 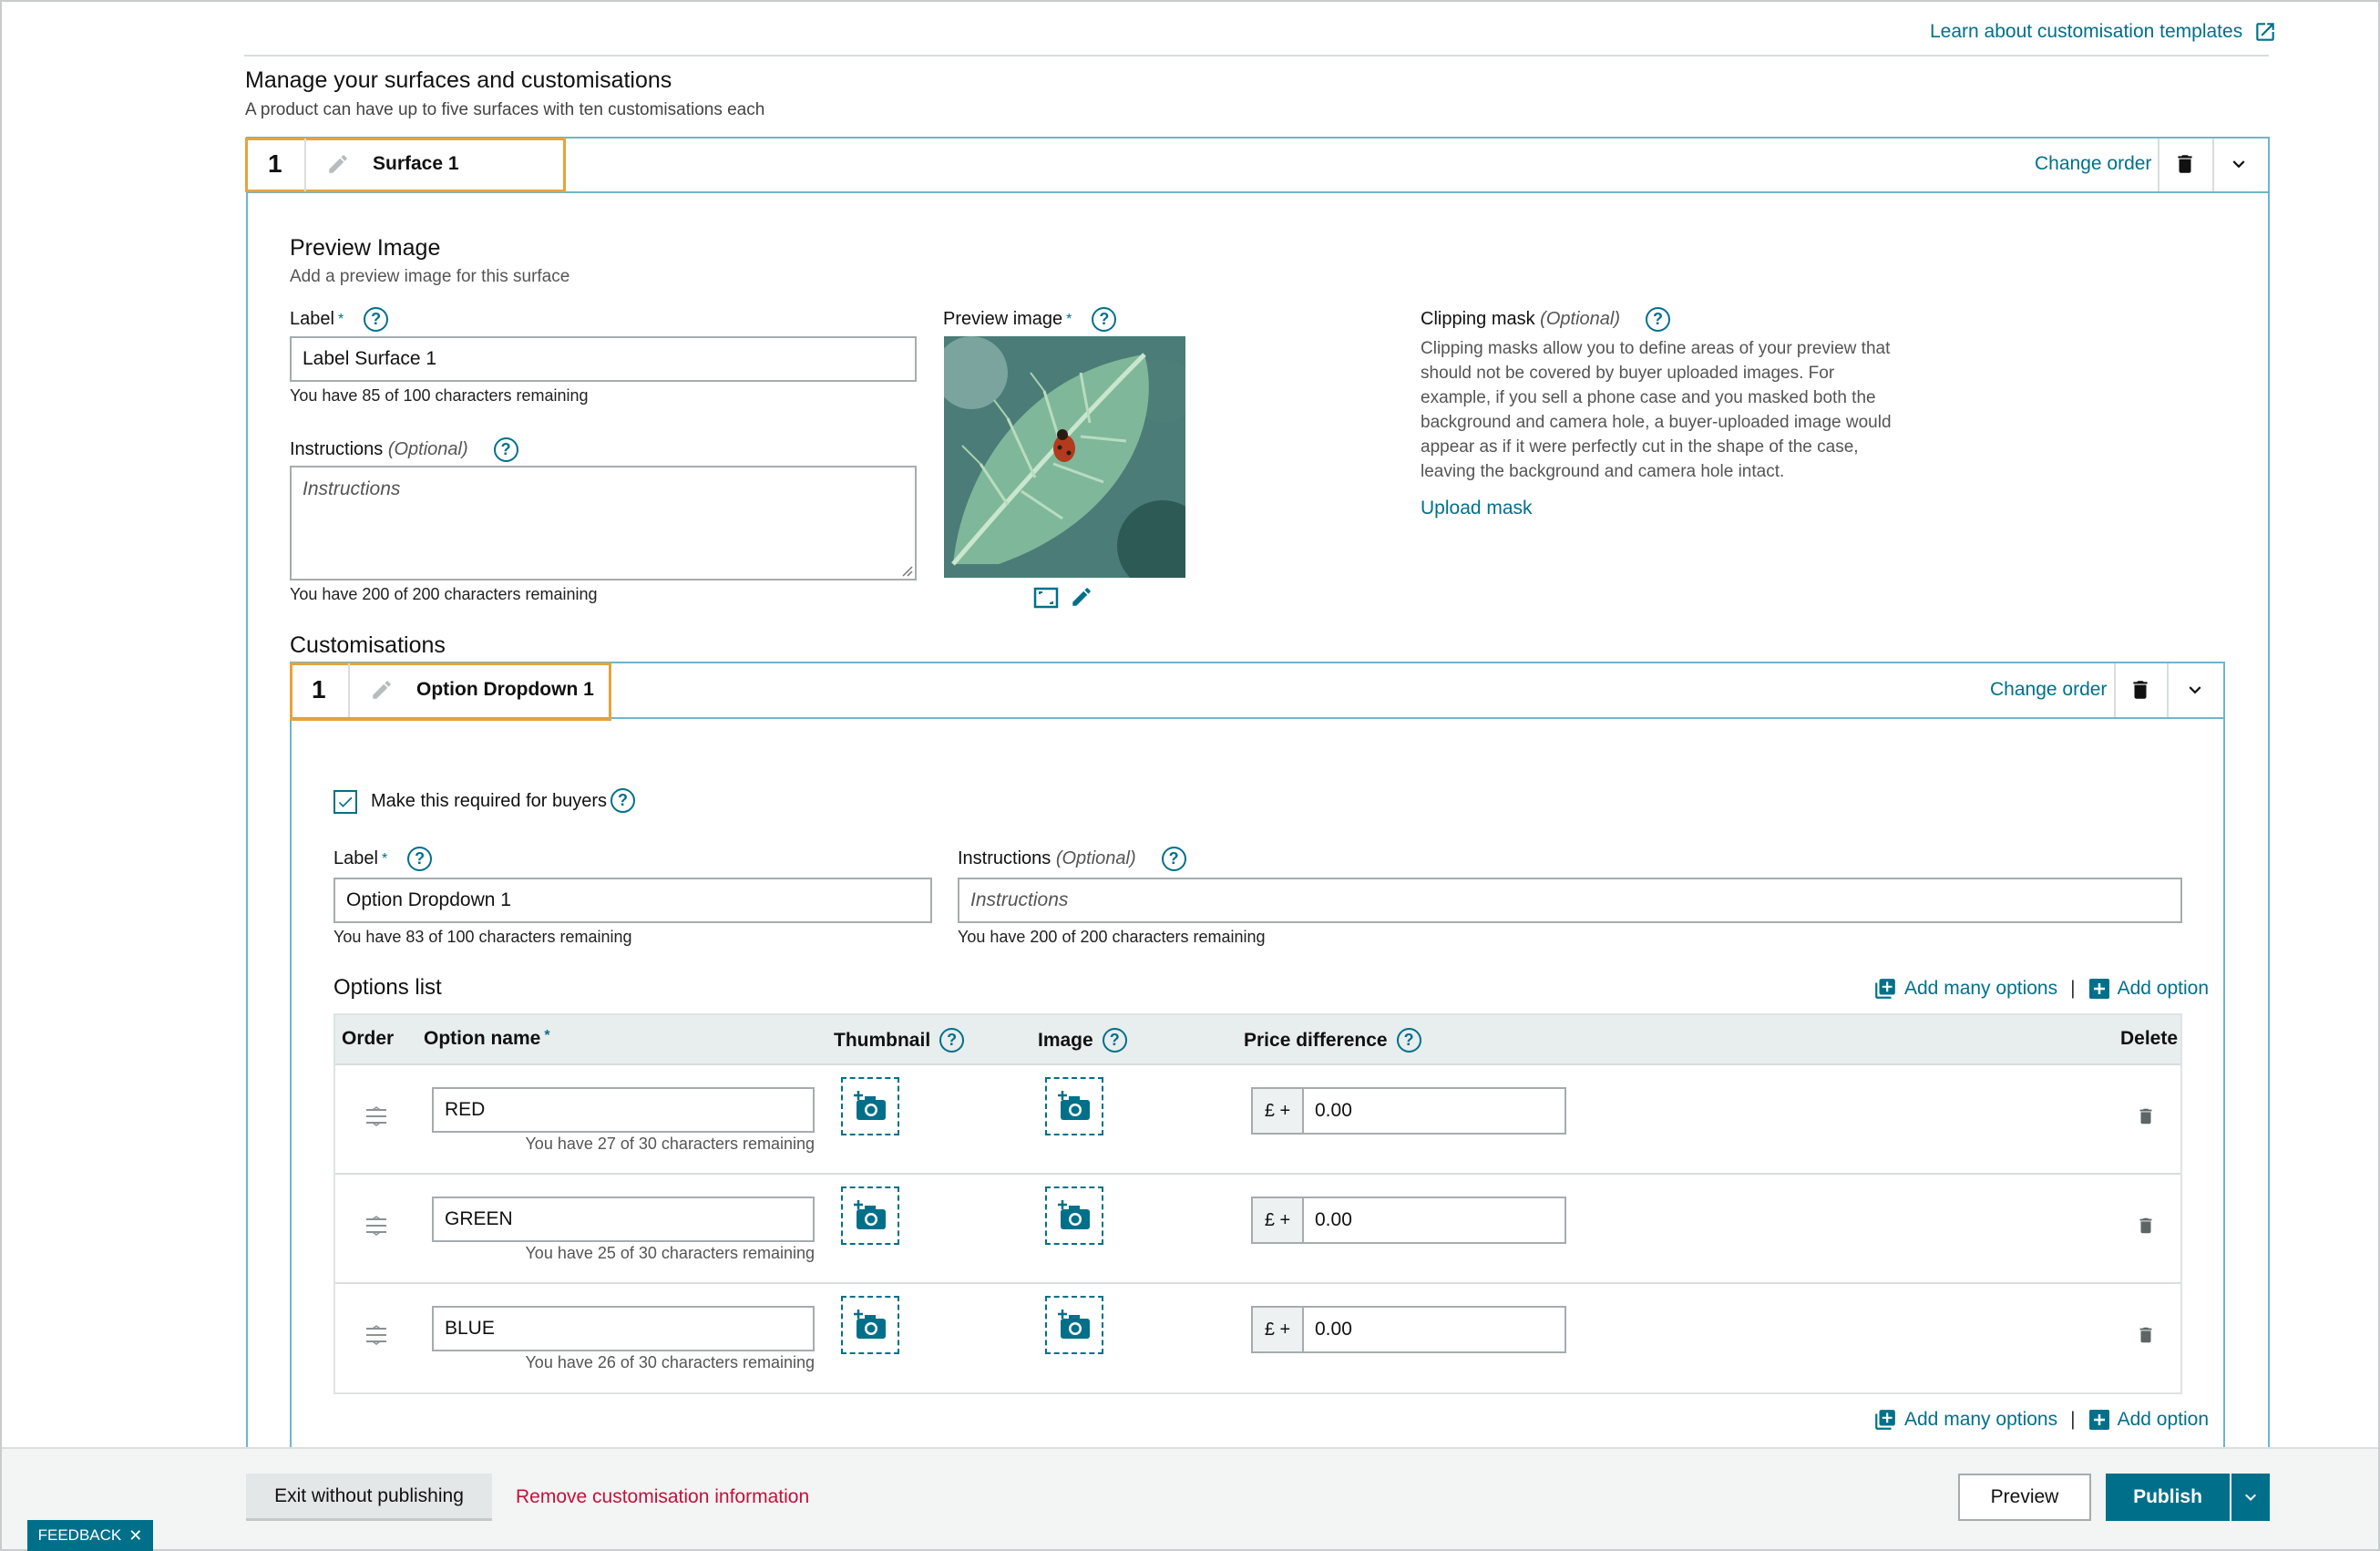 I want to click on option-name-hint: You have 27 of 30 characters remaining, so click(x=670, y=1144).